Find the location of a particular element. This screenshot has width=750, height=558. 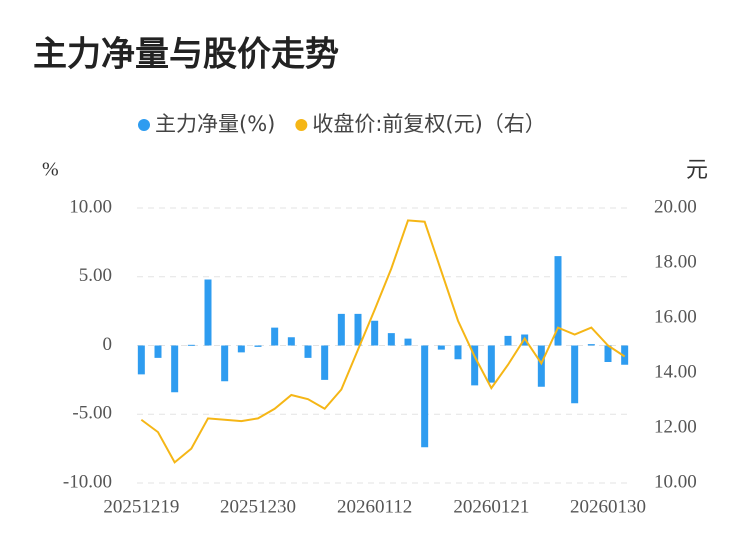

x-tick-label: 20260121 is located at coordinates (491, 506).